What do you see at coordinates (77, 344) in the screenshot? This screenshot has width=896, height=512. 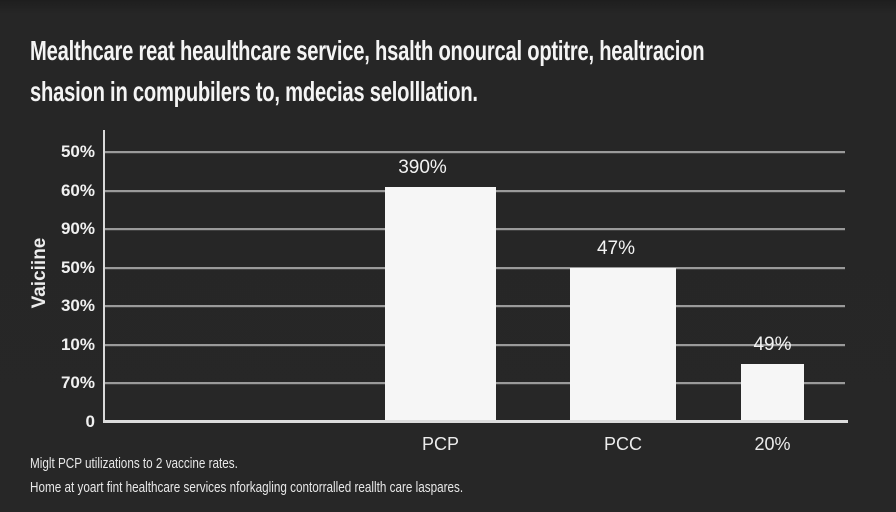 I see `y-tick-label: 10%` at bounding box center [77, 344].